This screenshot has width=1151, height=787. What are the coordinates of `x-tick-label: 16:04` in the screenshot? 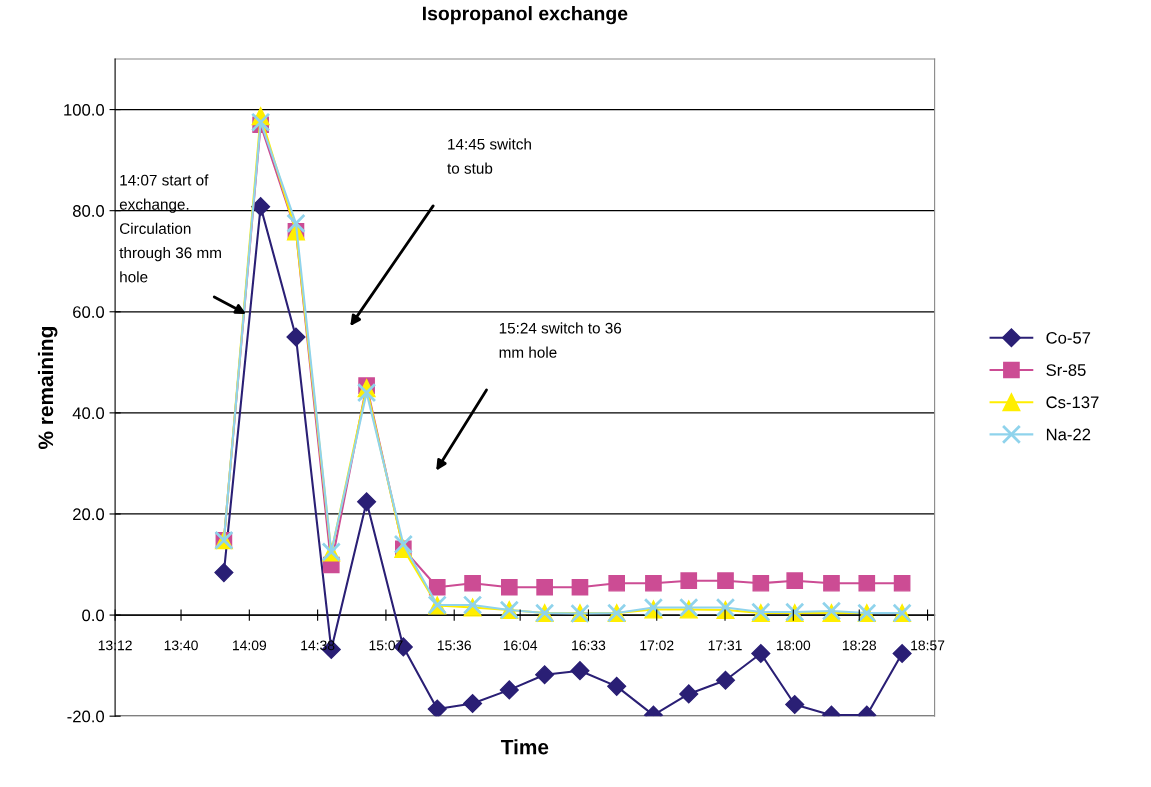 It's located at (520, 645).